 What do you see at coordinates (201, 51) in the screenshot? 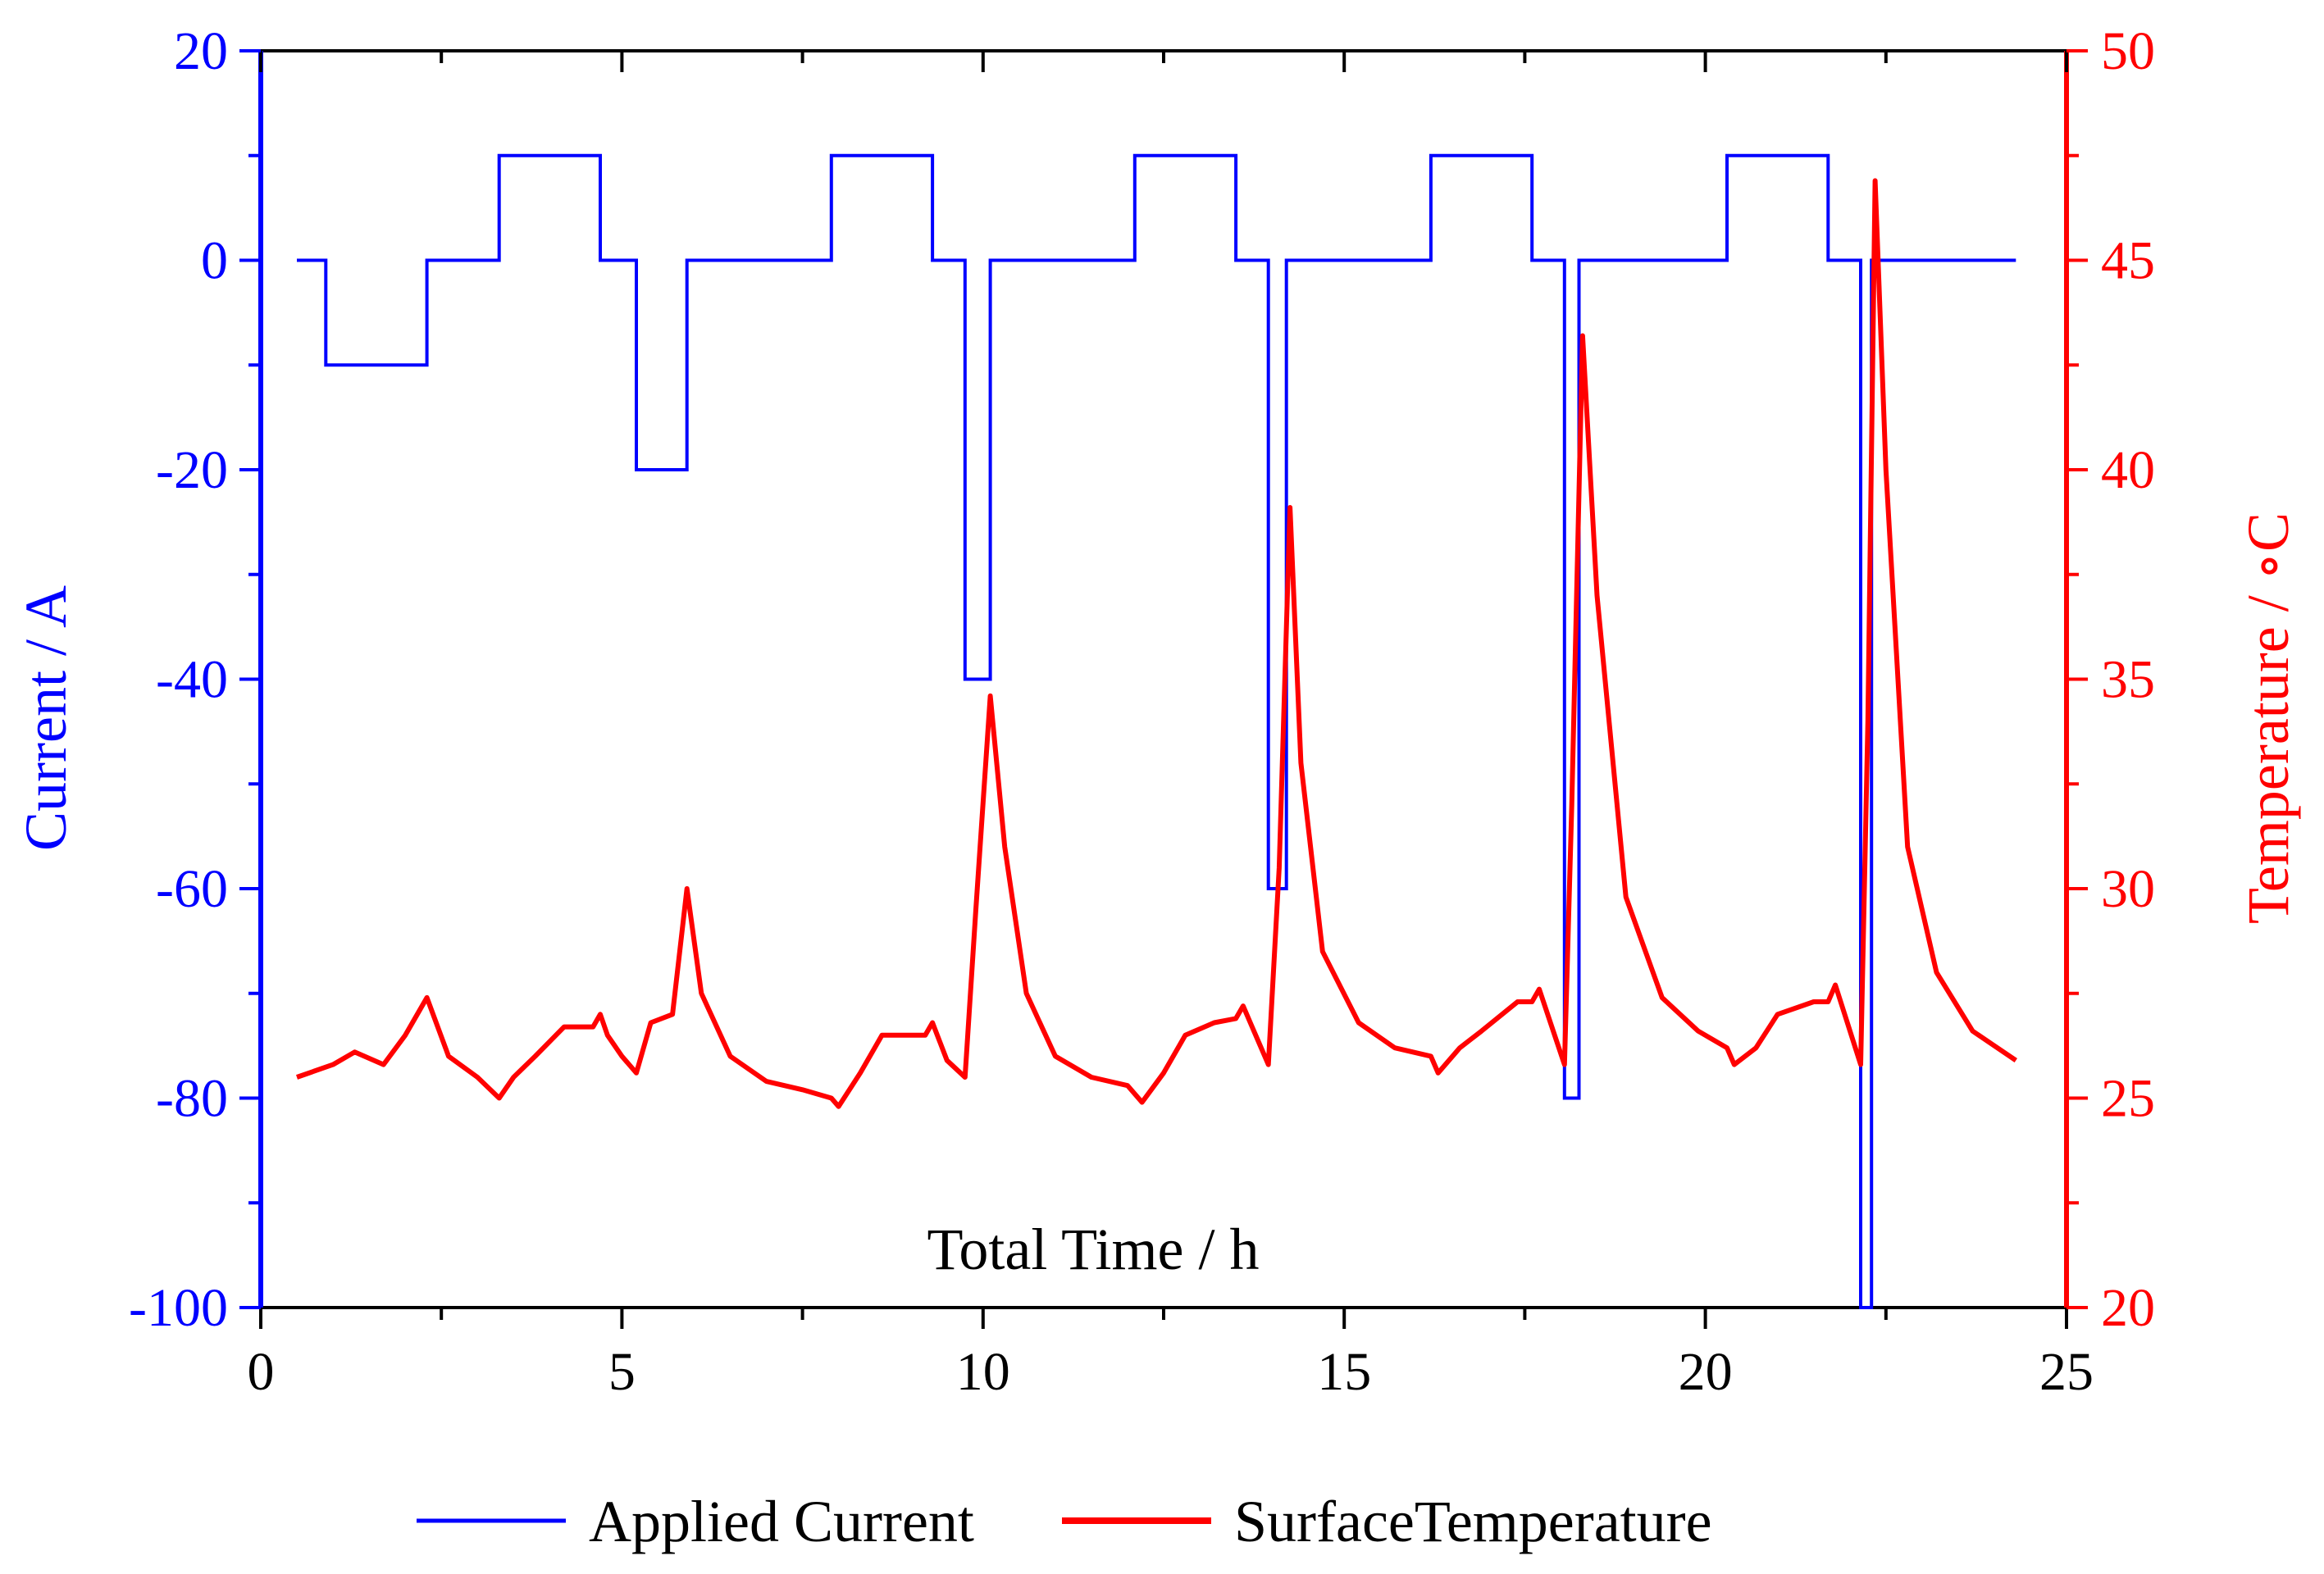
I see `y-left-tick-label: 20` at bounding box center [201, 51].